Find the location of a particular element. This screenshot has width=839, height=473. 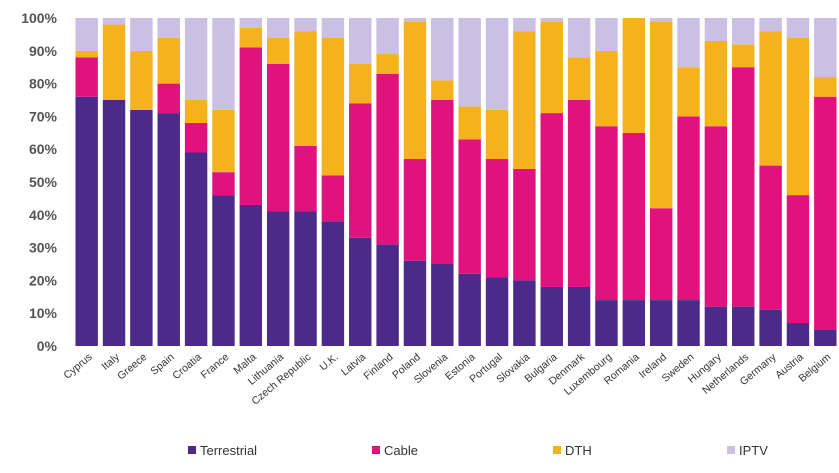

bar-segment-cable-slovenia is located at coordinates (442, 182).